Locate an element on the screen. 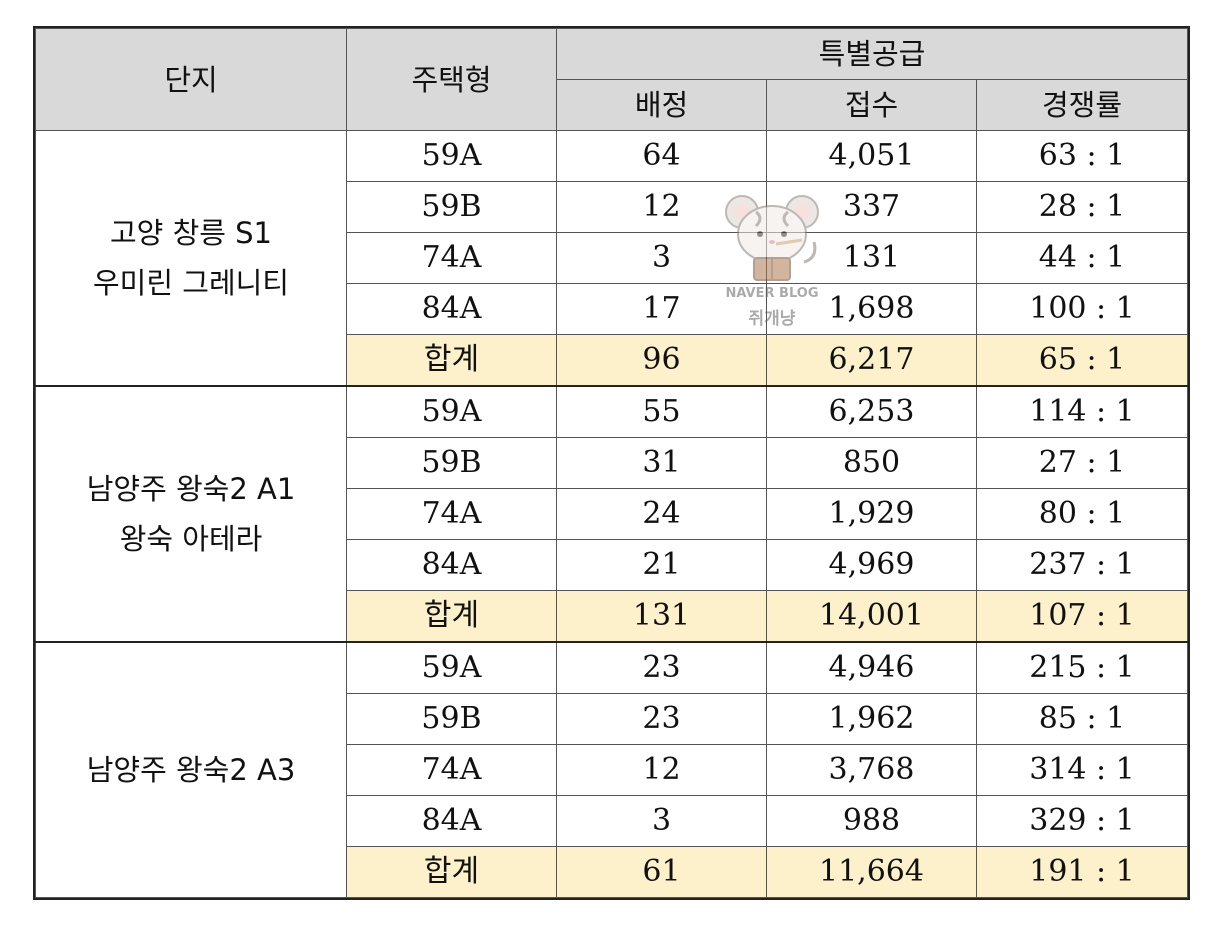  total-row: 합계 131 14,001 107 : 1 is located at coordinates (612, 616).